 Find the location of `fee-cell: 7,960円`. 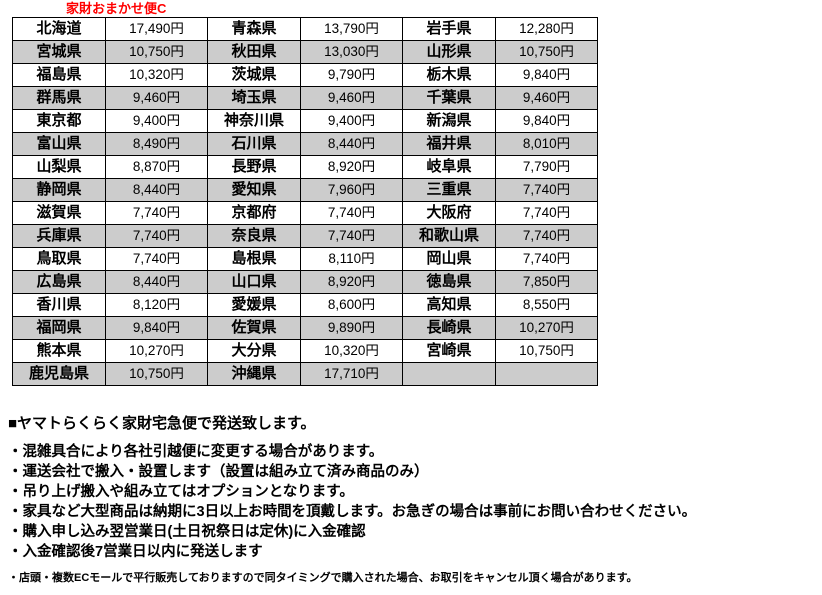

fee-cell: 7,960円 is located at coordinates (351, 190).